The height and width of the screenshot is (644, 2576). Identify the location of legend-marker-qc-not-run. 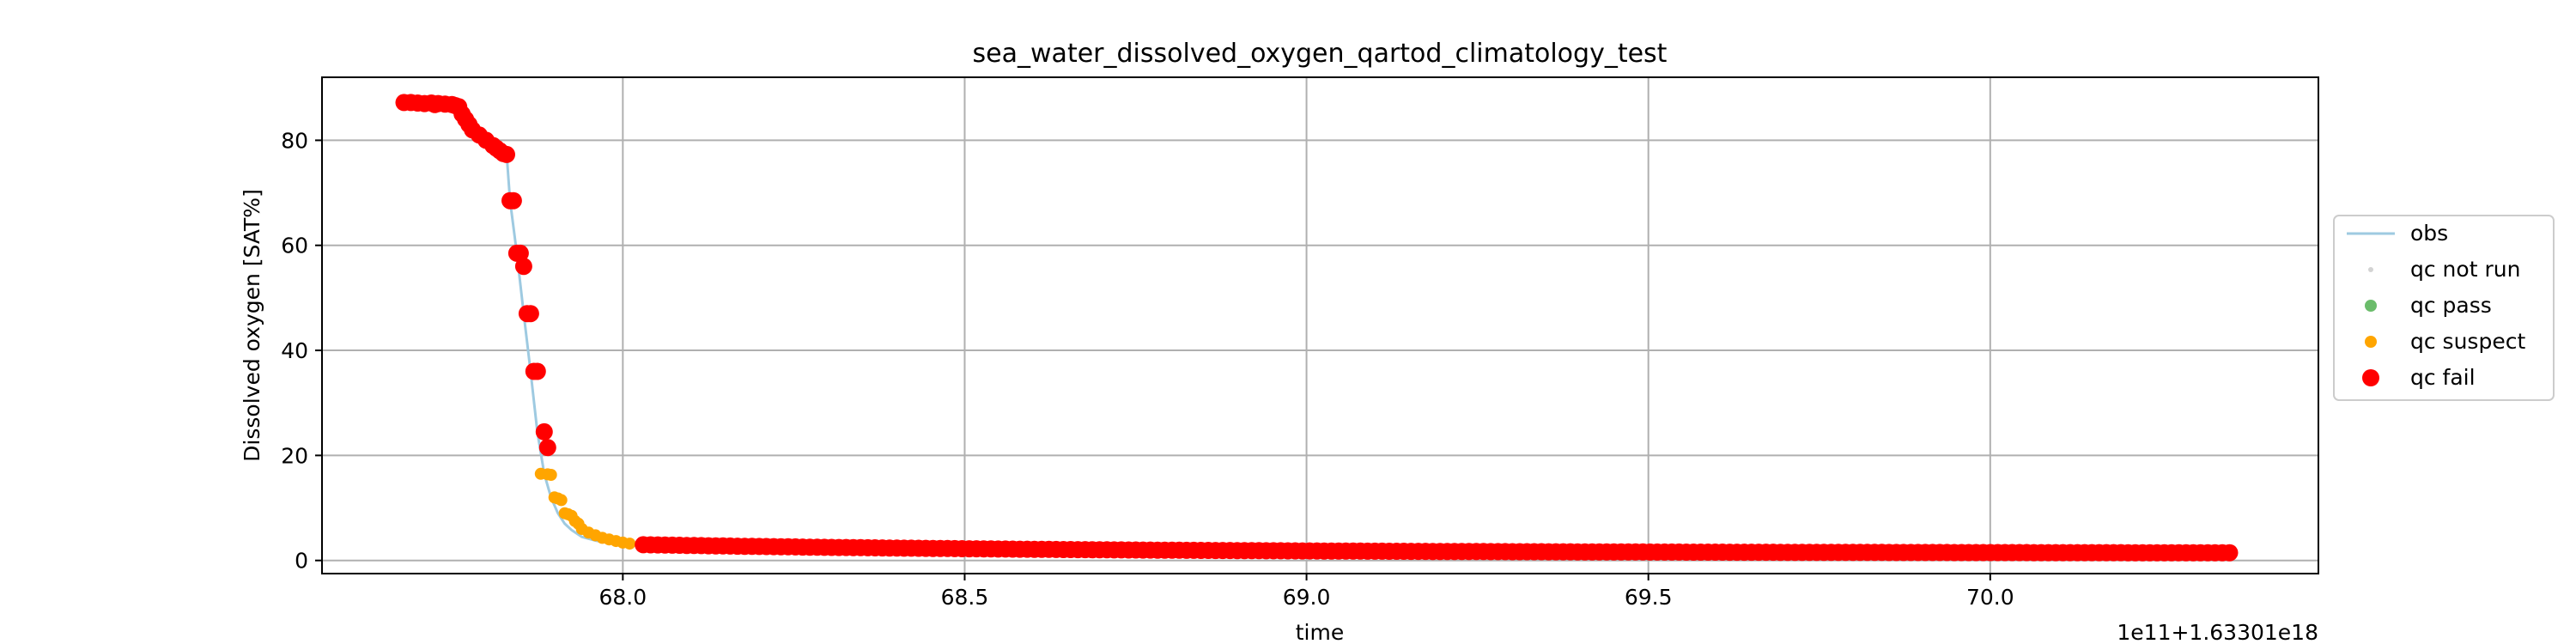
(2370, 269).